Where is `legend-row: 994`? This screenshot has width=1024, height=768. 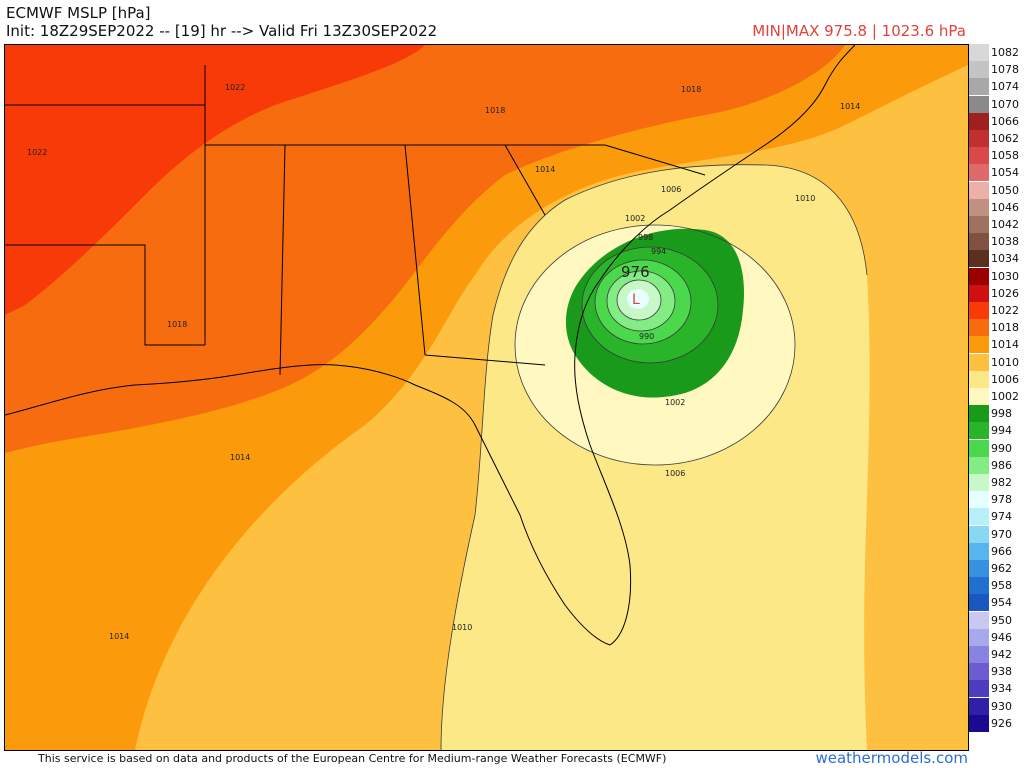
legend-row: 994 is located at coordinates (996, 431).